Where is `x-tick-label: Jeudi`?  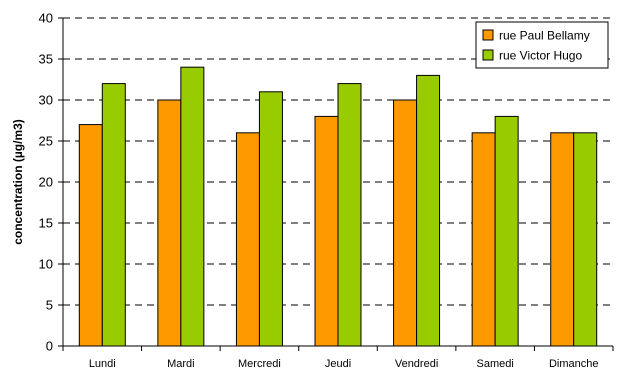
x-tick-label: Jeudi is located at coordinates (338, 364).